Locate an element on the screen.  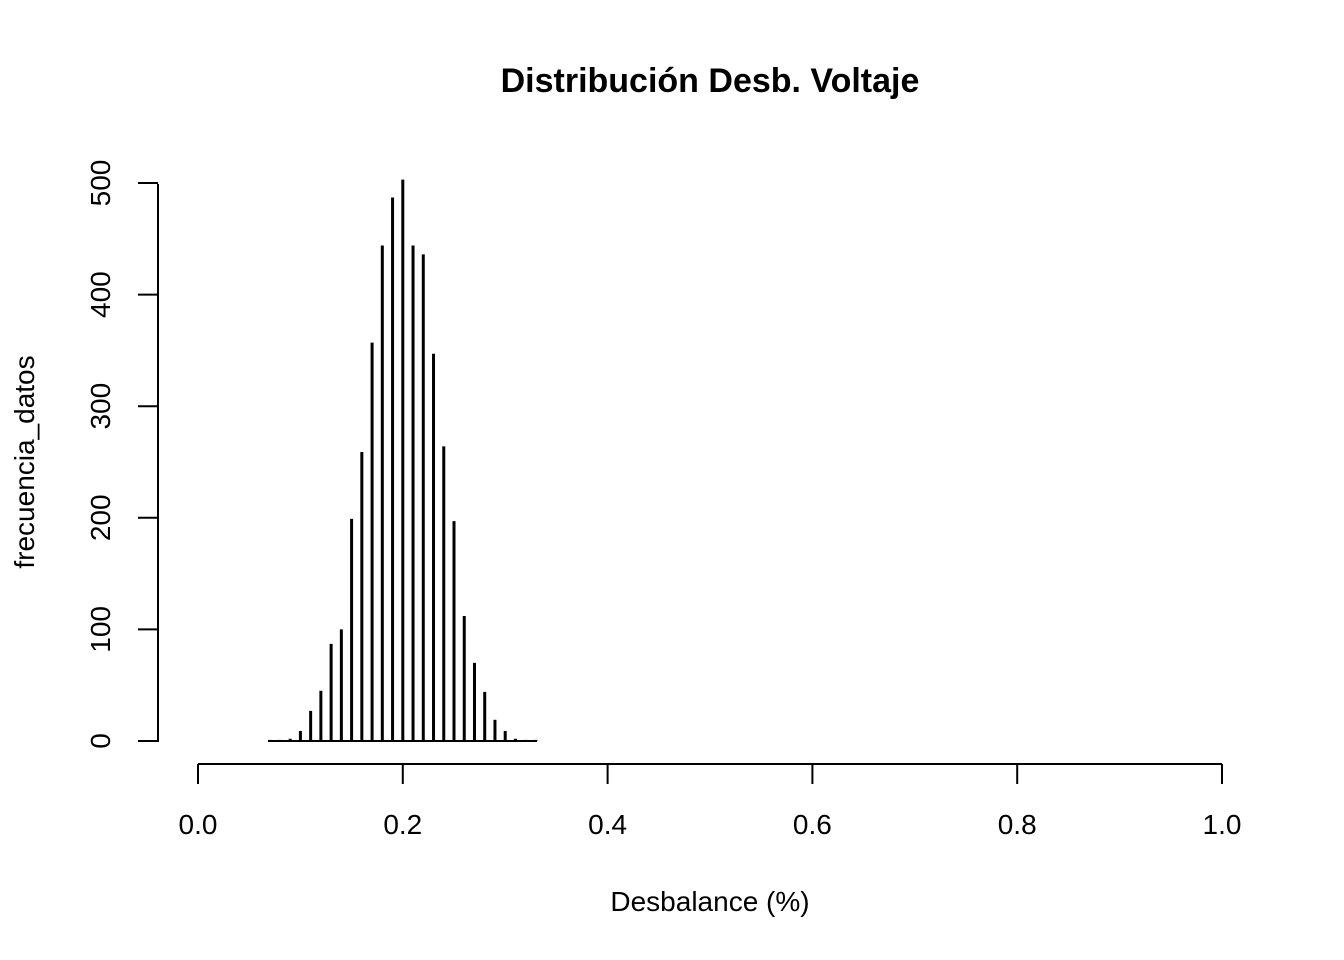
y-tick-label: 300 is located at coordinates (100, 406).